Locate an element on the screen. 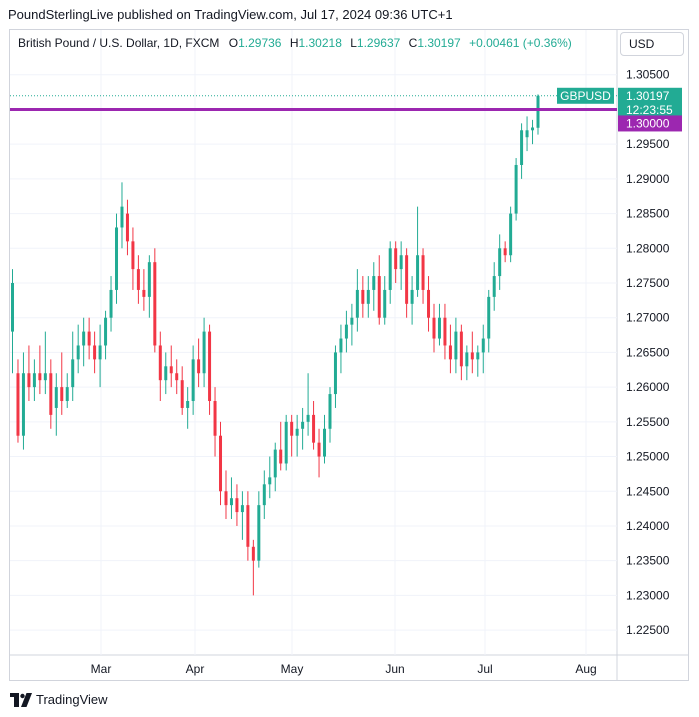  x-tick-label: Aug is located at coordinates (585, 669).